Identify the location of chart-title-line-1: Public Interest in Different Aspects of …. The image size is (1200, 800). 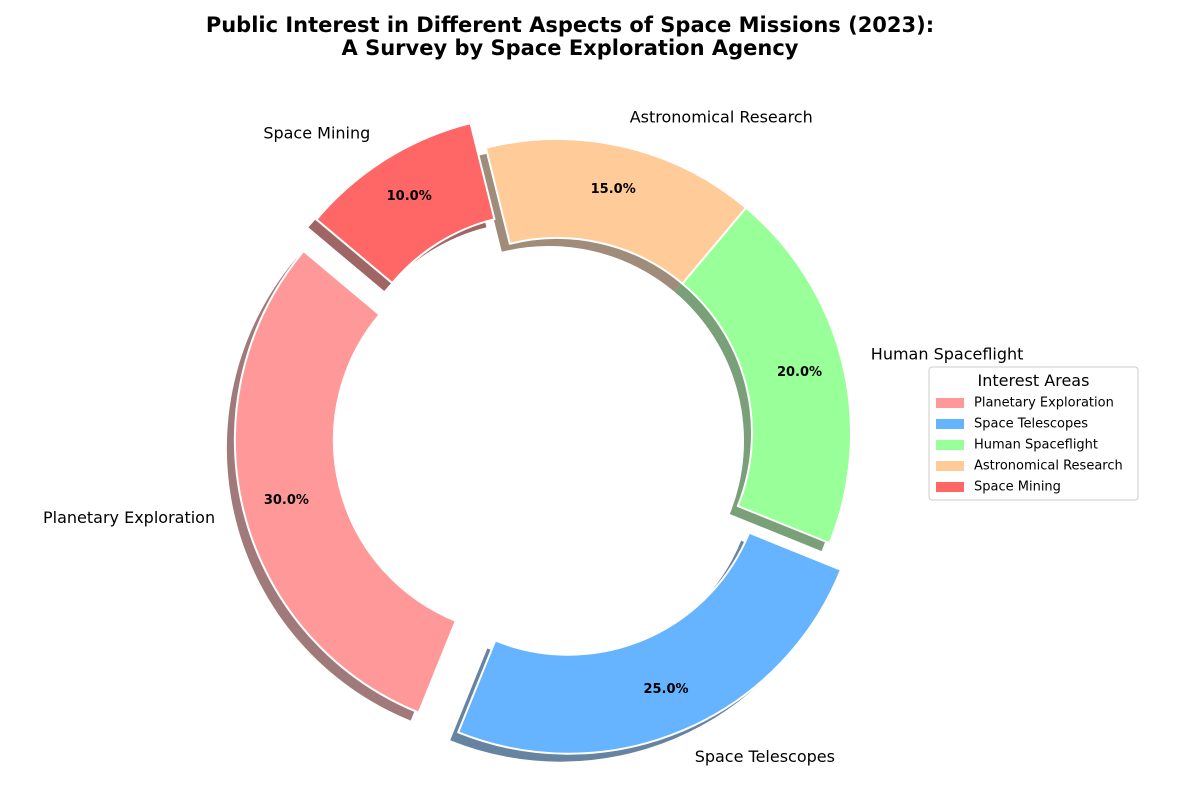
(570, 25).